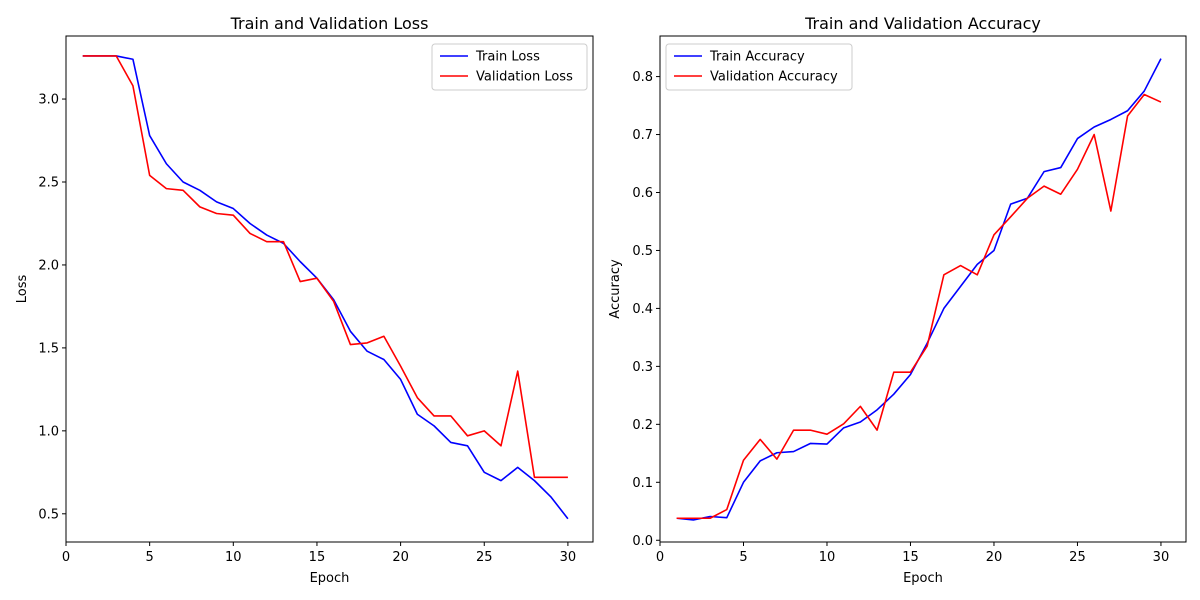 The height and width of the screenshot is (600, 1200). Describe the element at coordinates (642, 77) in the screenshot. I see `accuracy-y-tick-label: 0.8` at that location.